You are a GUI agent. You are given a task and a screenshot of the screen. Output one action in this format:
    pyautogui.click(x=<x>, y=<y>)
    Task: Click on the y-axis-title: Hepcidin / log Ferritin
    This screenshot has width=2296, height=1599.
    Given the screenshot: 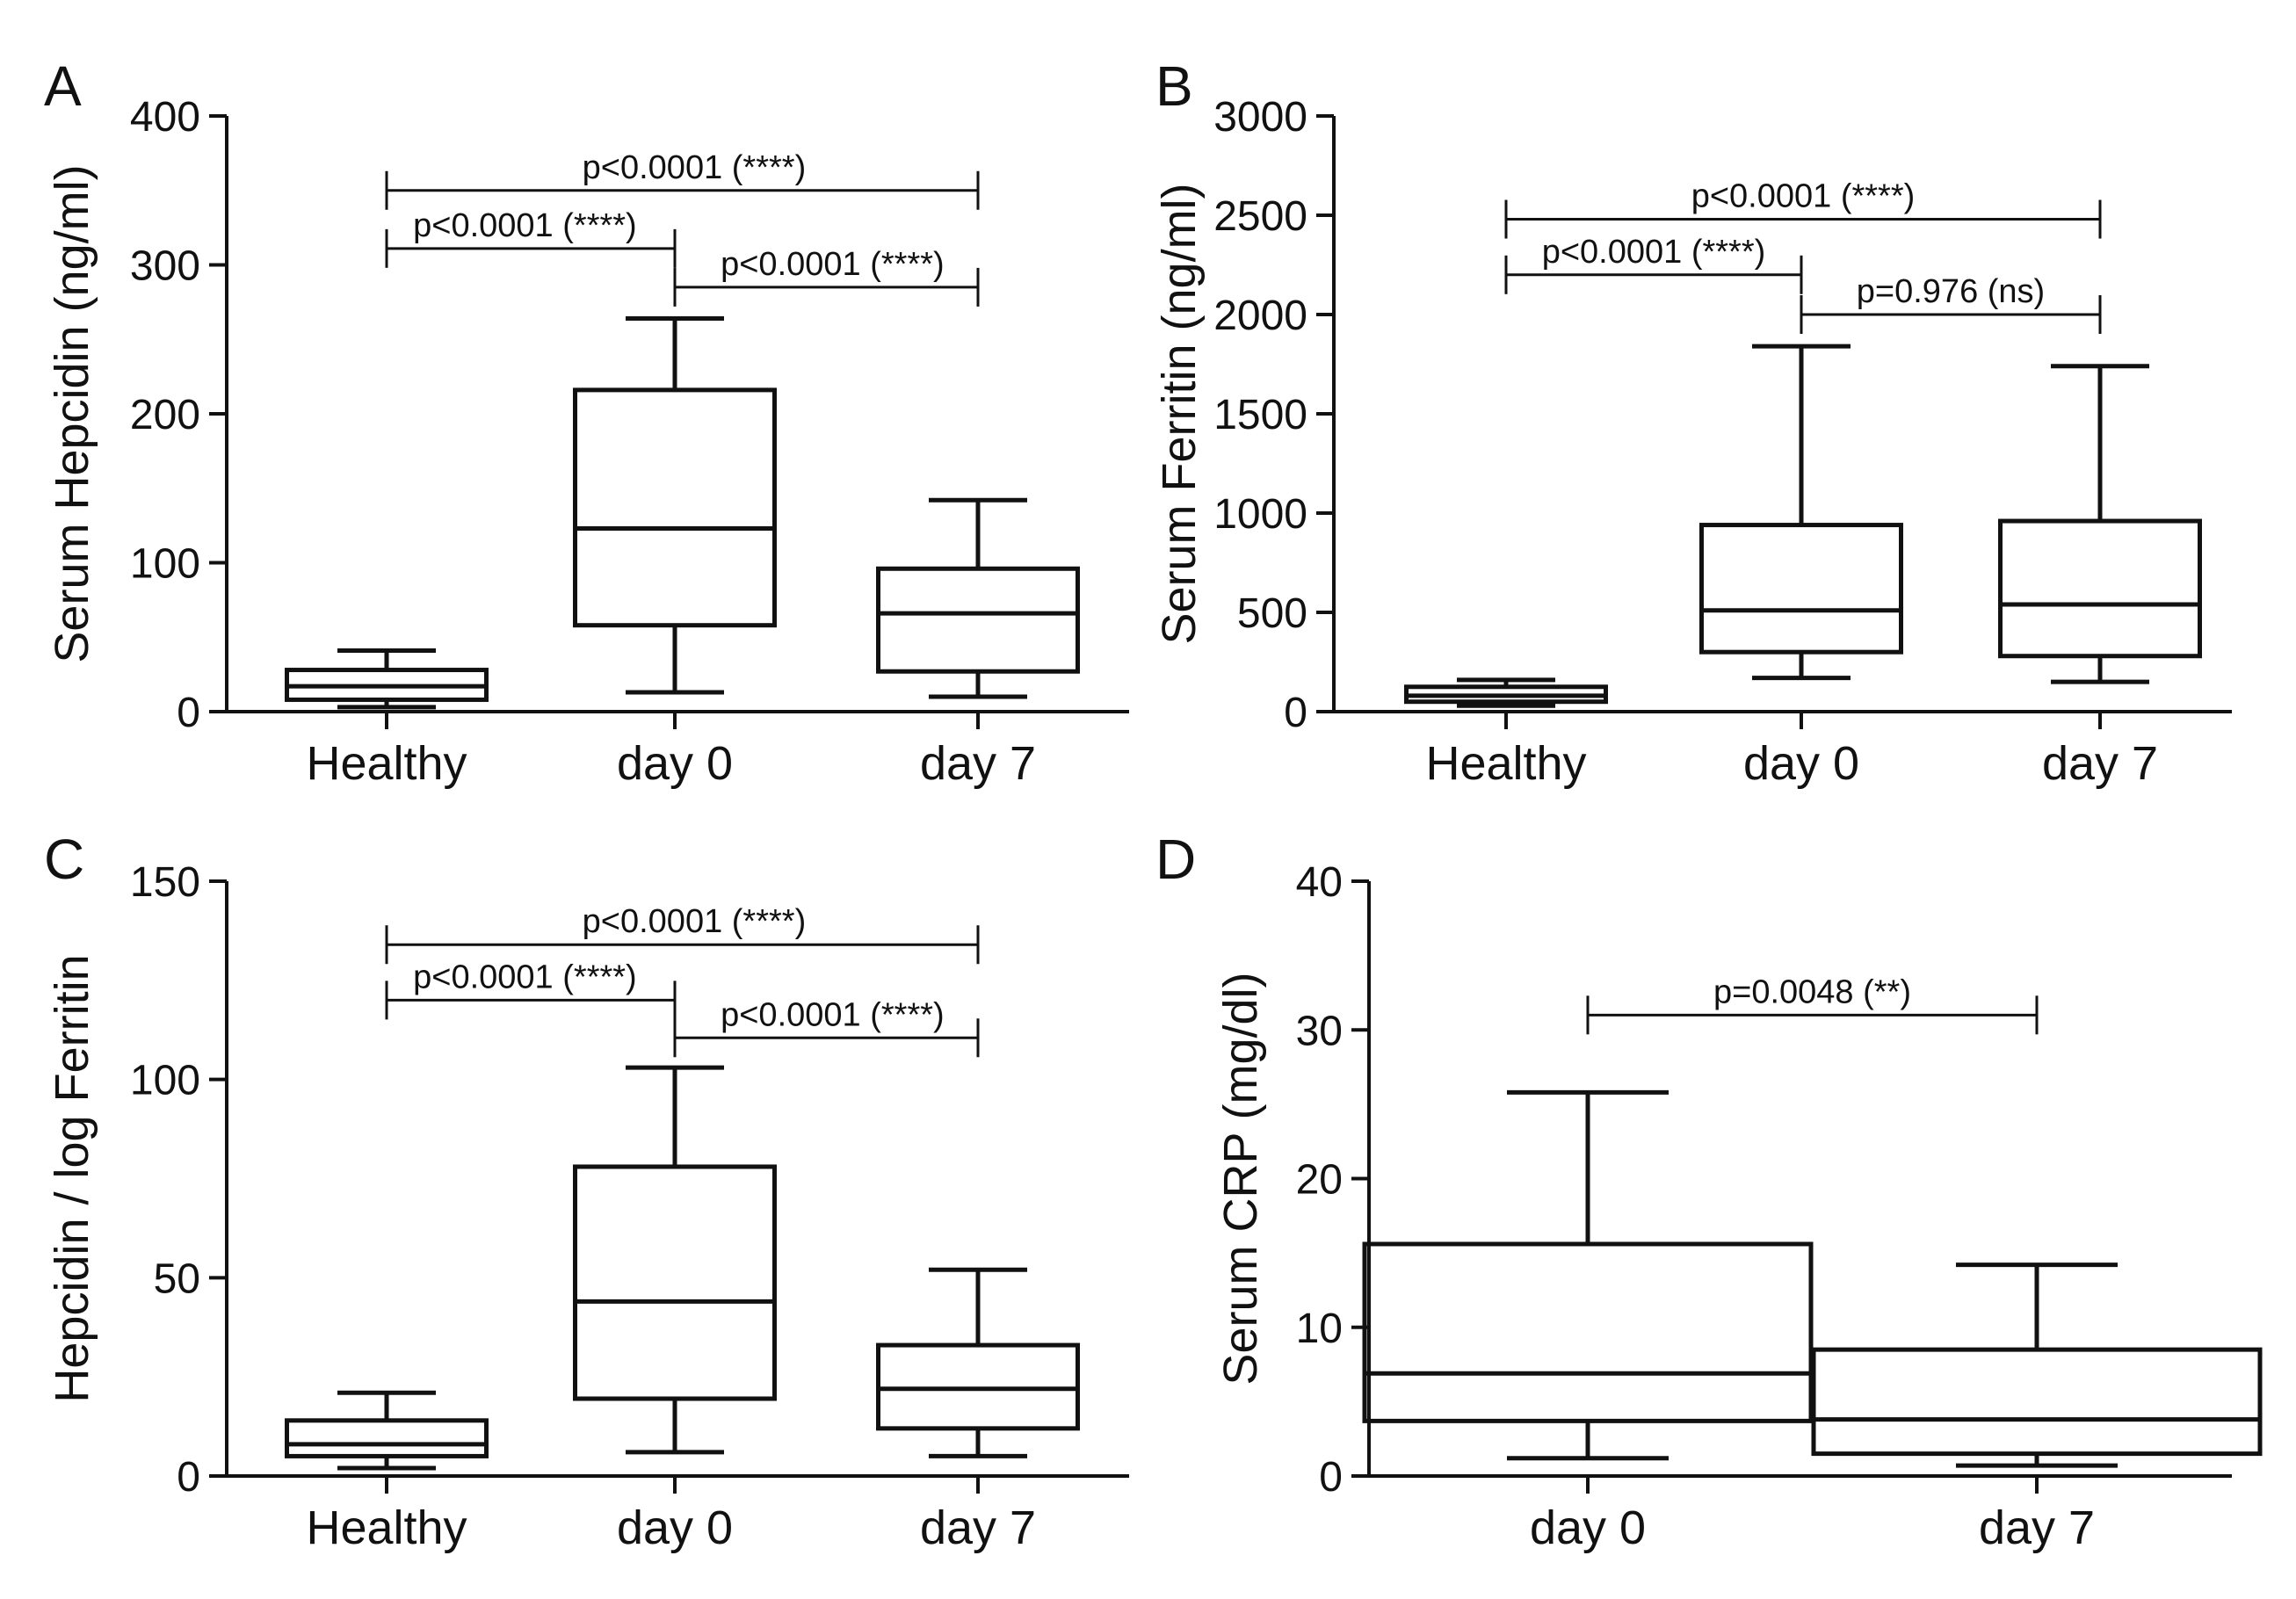 What is the action you would take?
    pyautogui.click(x=72, y=1178)
    